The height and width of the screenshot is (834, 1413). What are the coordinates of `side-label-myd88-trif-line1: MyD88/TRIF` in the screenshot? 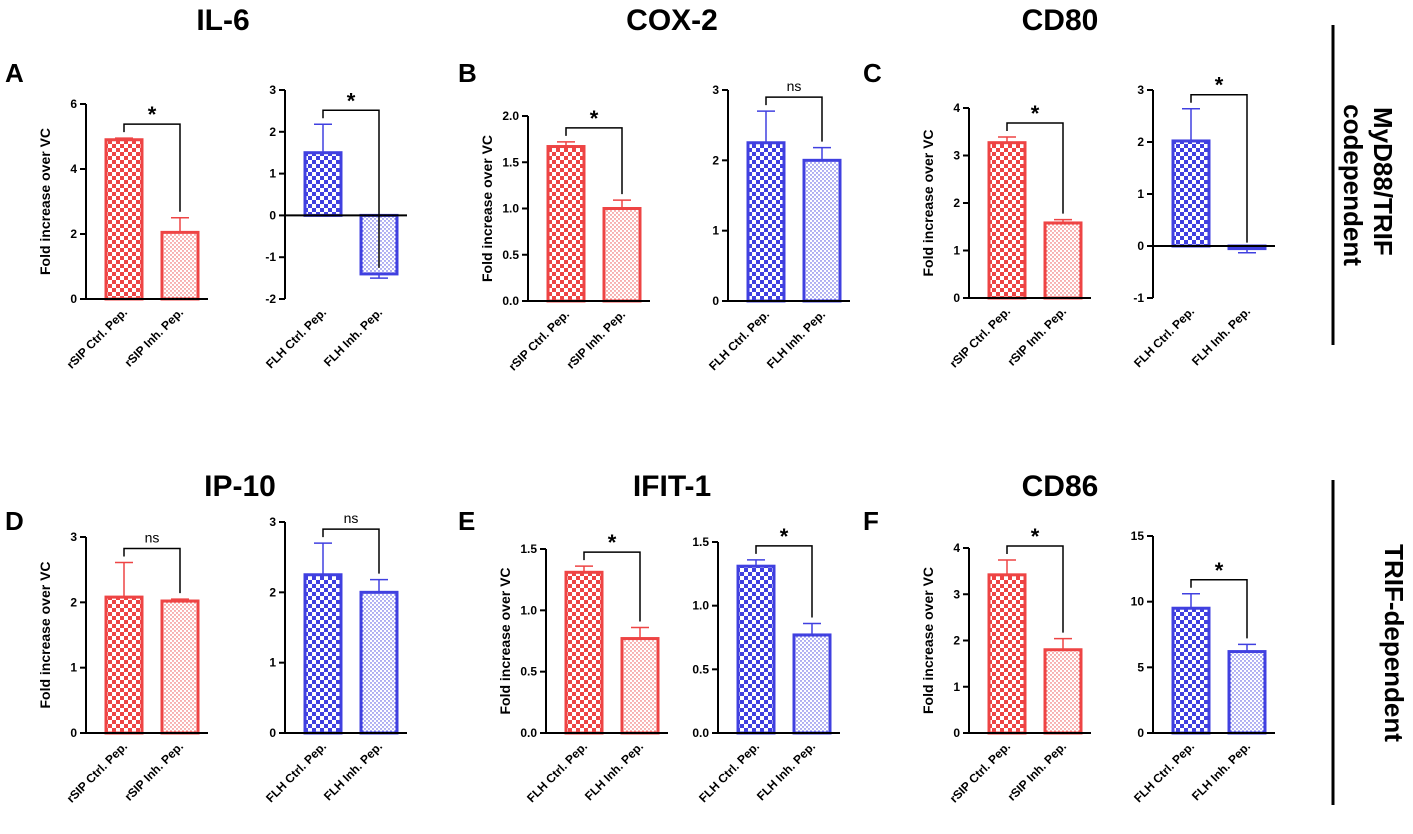 It's located at (1383, 181).